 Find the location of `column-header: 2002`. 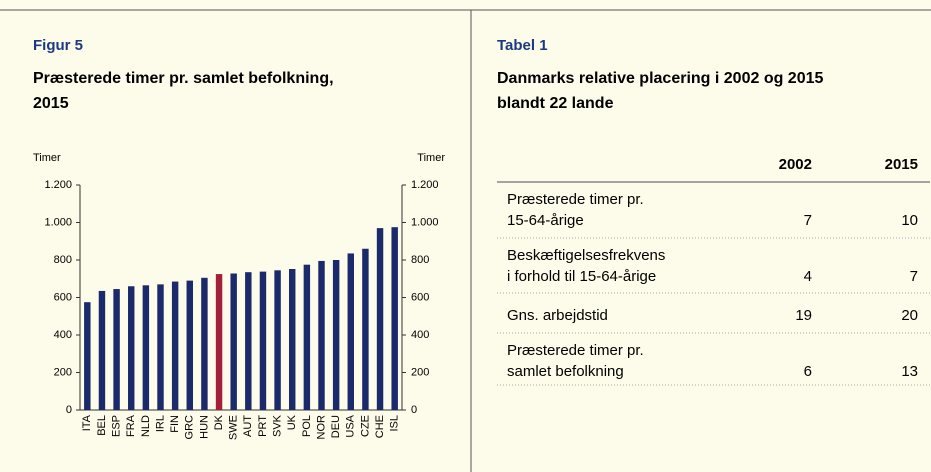

column-header: 2002 is located at coordinates (795, 164).